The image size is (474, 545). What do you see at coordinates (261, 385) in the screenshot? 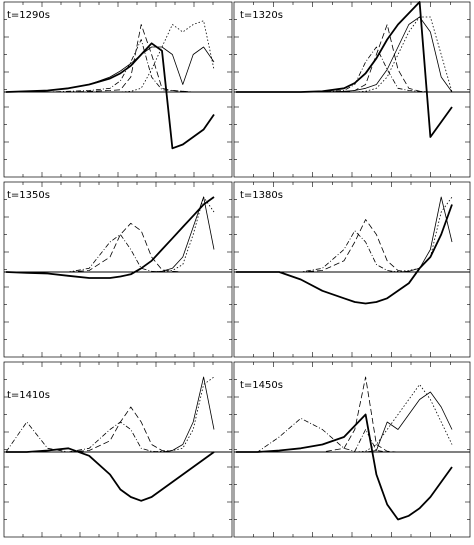
I see `panel-title: t=1450s` at bounding box center [261, 385].